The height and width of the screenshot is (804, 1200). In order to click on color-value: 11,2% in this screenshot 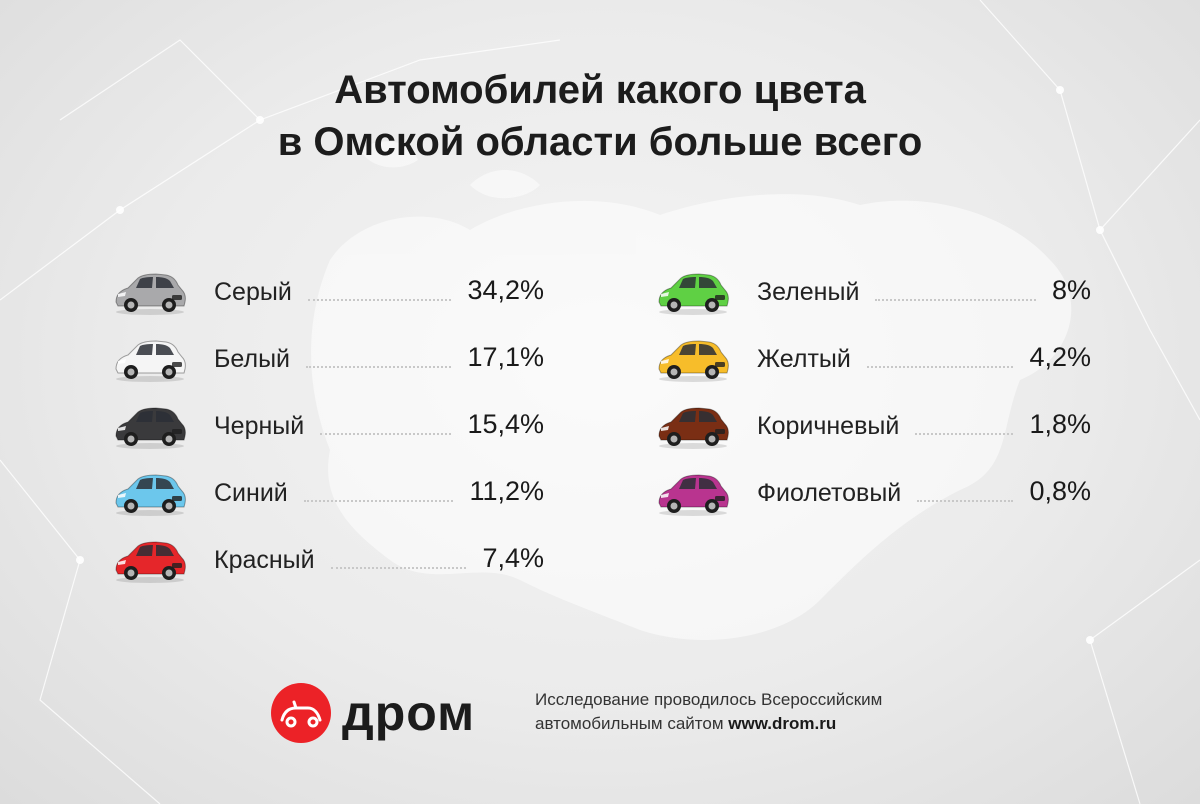, I will do `click(506, 491)`.